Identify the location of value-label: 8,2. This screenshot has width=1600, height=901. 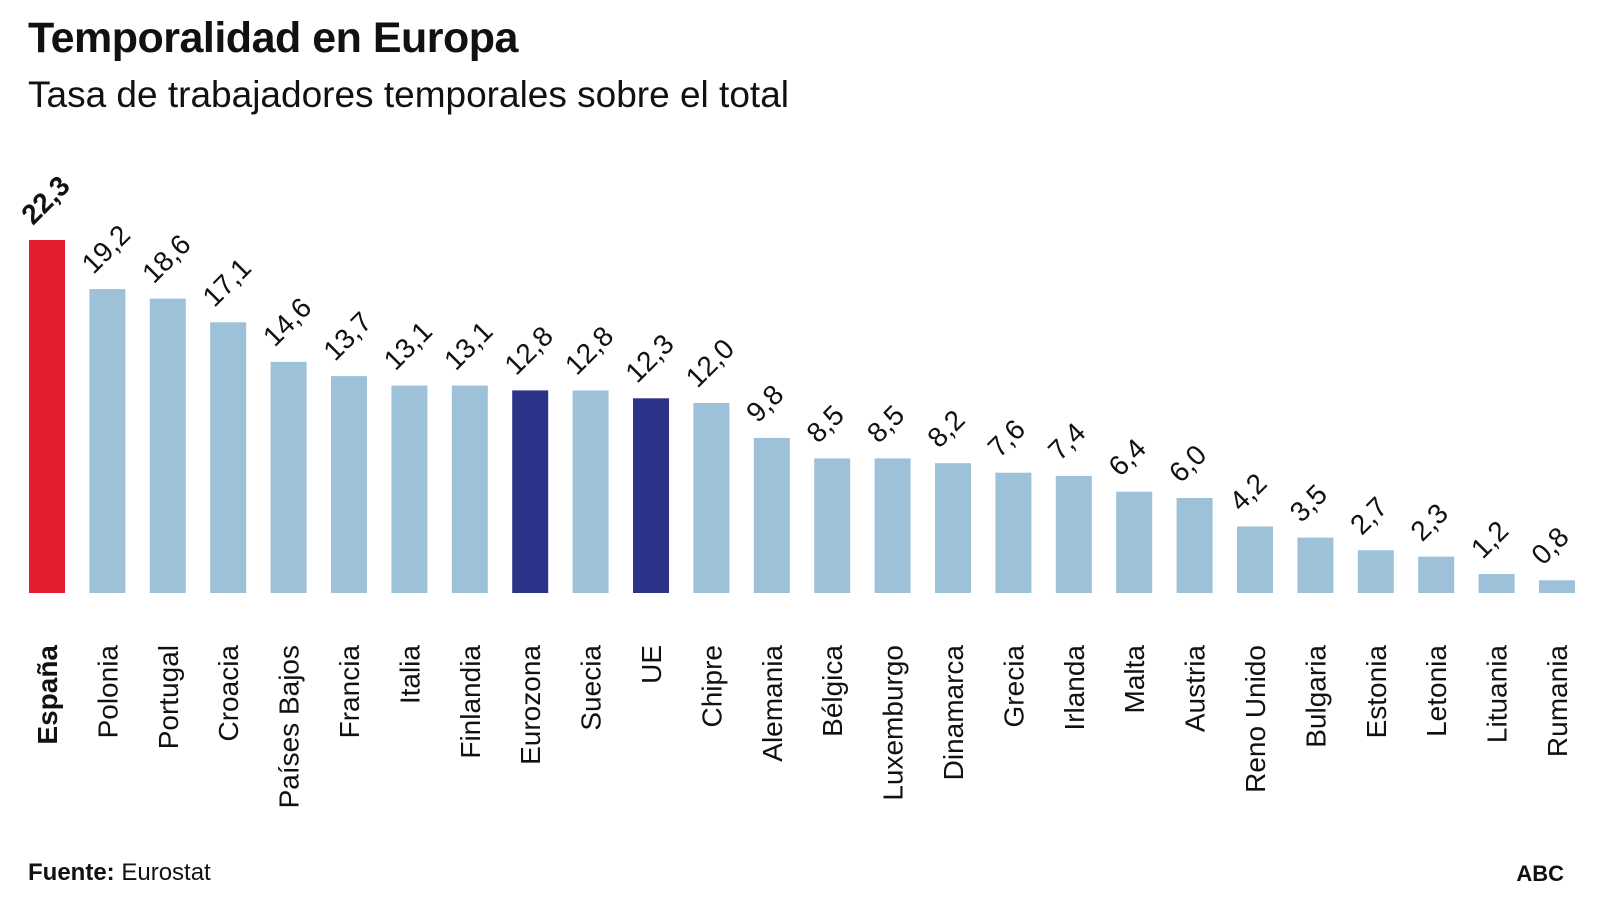
(945, 428).